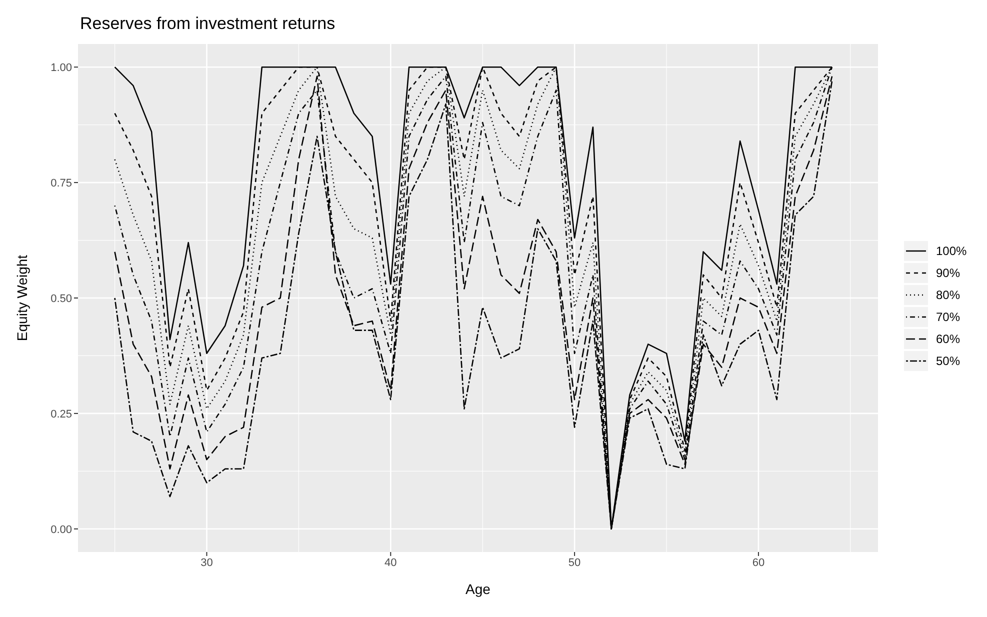 This screenshot has height=617, width=987. Describe the element at coordinates (61, 298) in the screenshot. I see `y-tick-label: 0.50` at that location.